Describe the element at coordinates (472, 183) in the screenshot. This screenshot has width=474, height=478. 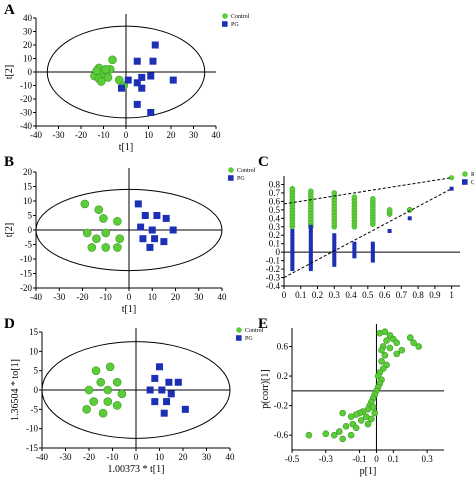
I see `legend-label: Q2` at that location.